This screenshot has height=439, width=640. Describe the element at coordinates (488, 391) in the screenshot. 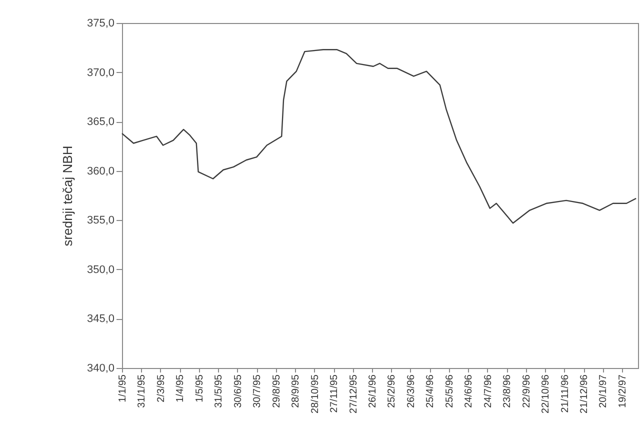

I see `x-tick-label: 24/7/96` at that location.